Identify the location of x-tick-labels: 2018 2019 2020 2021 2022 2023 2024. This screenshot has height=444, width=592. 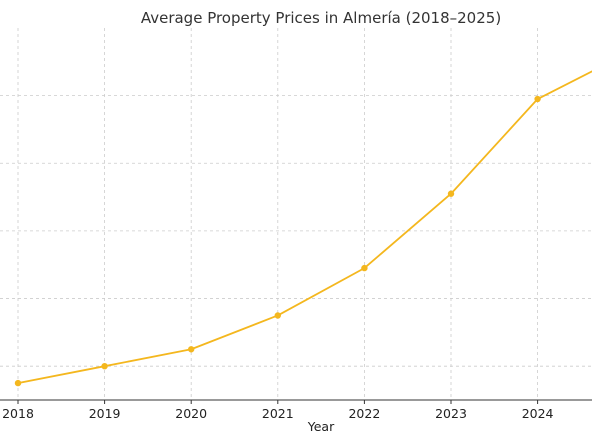
(278, 410).